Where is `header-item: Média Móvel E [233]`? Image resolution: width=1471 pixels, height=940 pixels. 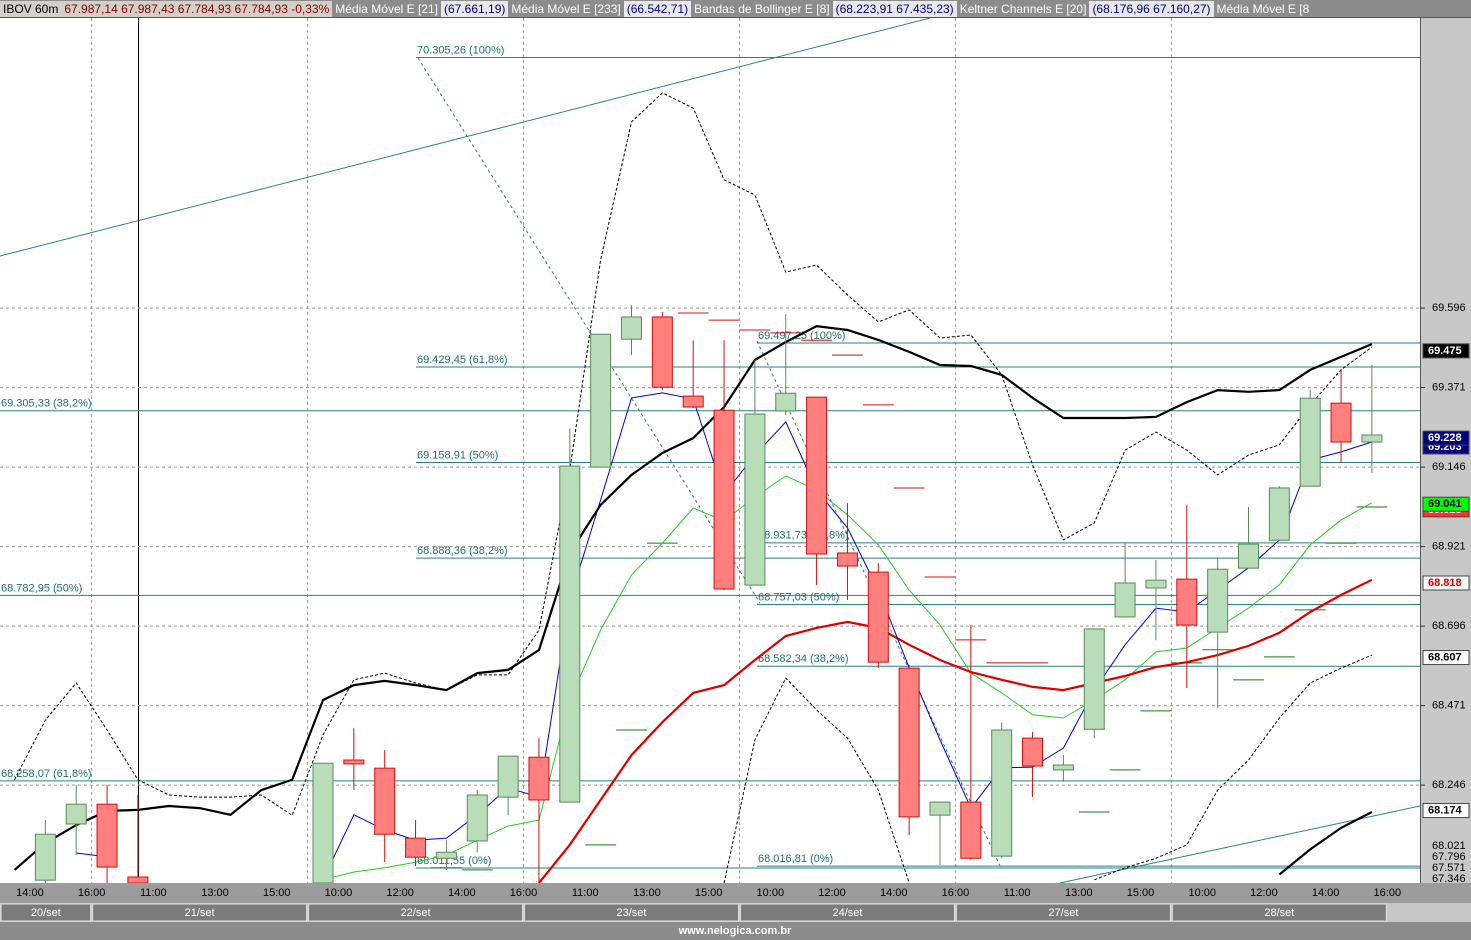 header-item: Média Móvel E [233] is located at coordinates (566, 8).